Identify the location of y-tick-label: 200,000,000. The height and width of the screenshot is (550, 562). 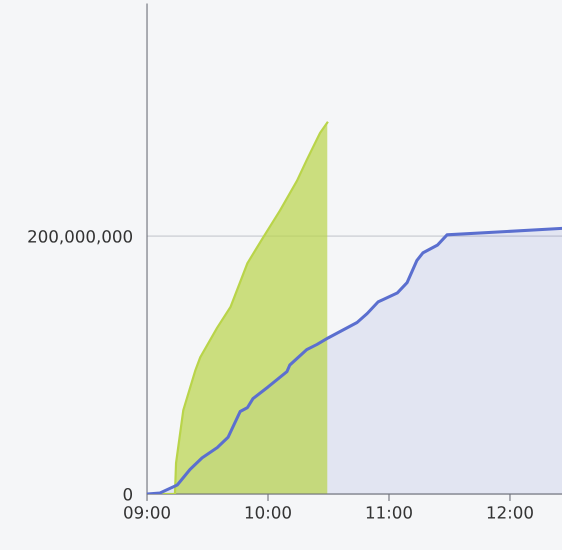
(80, 237).